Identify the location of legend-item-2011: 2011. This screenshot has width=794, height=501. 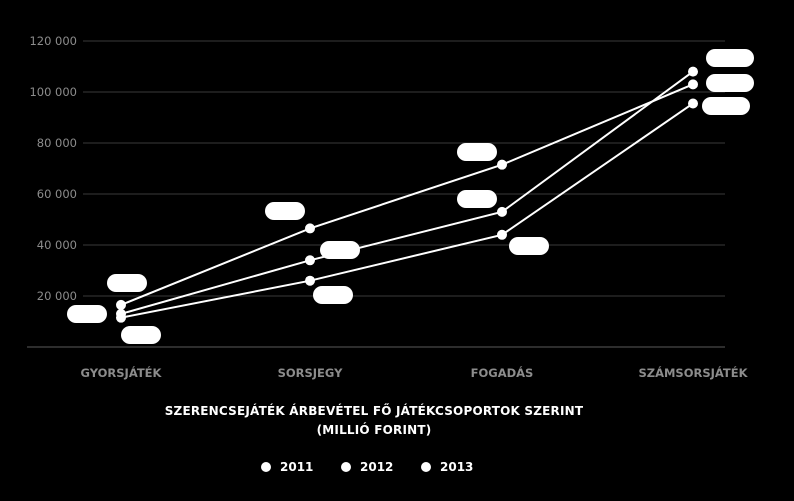
(287, 467).